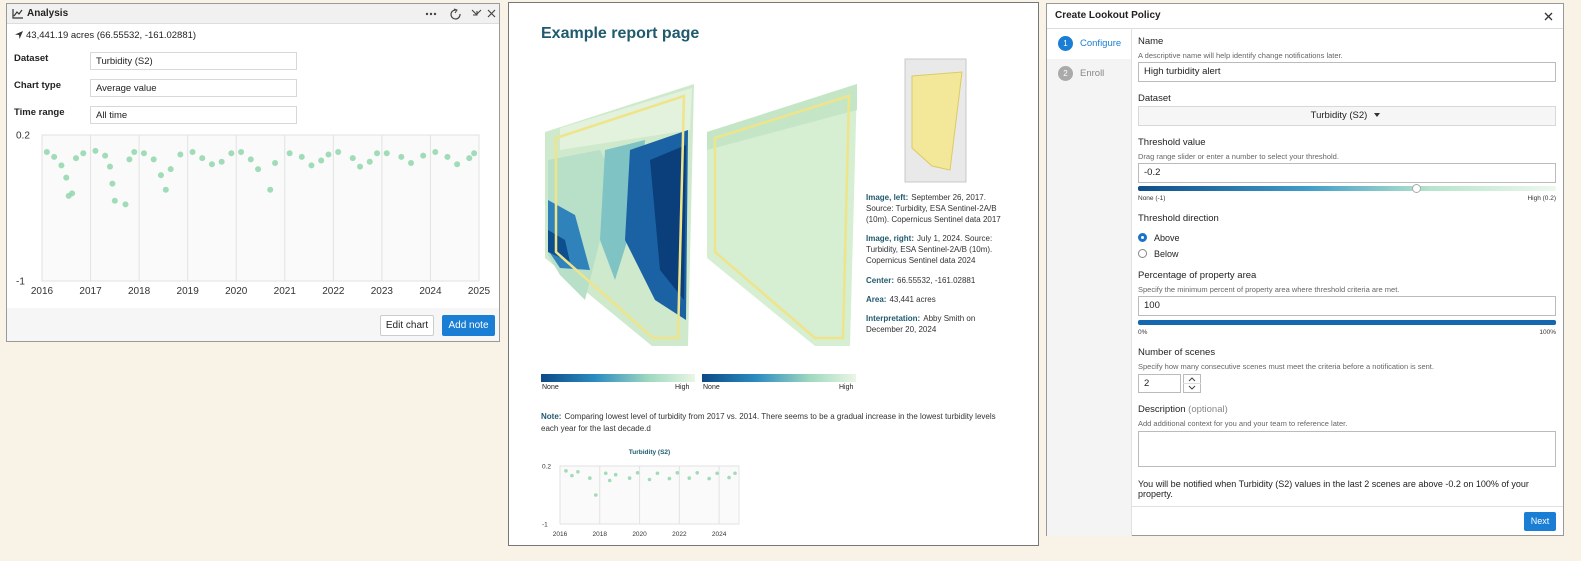  Describe the element at coordinates (1347, 506) in the screenshot. I see `footer-rule` at that location.